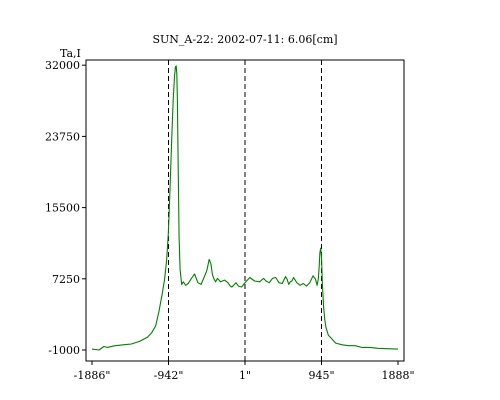 The image size is (500, 400). Describe the element at coordinates (244, 39) in the screenshot. I see `chart-title: SUN_A-22: 2002-07-11: 6.06[cm]` at that location.